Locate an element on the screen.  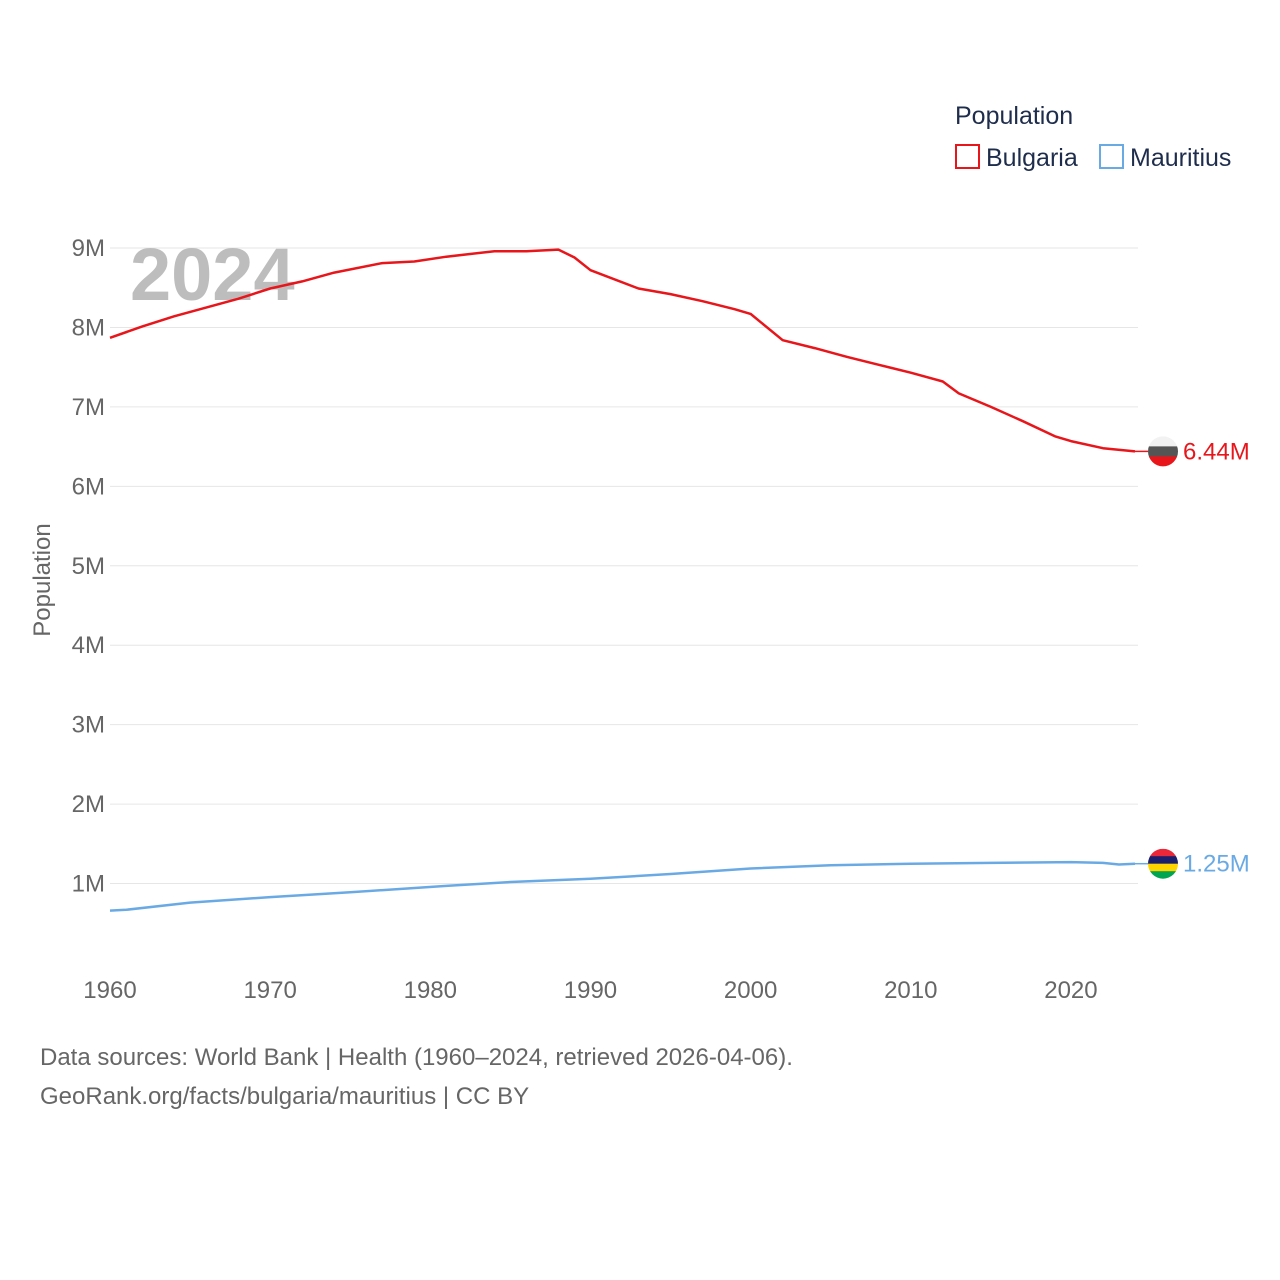
y-tick-label: 9M is located at coordinates (88, 248).